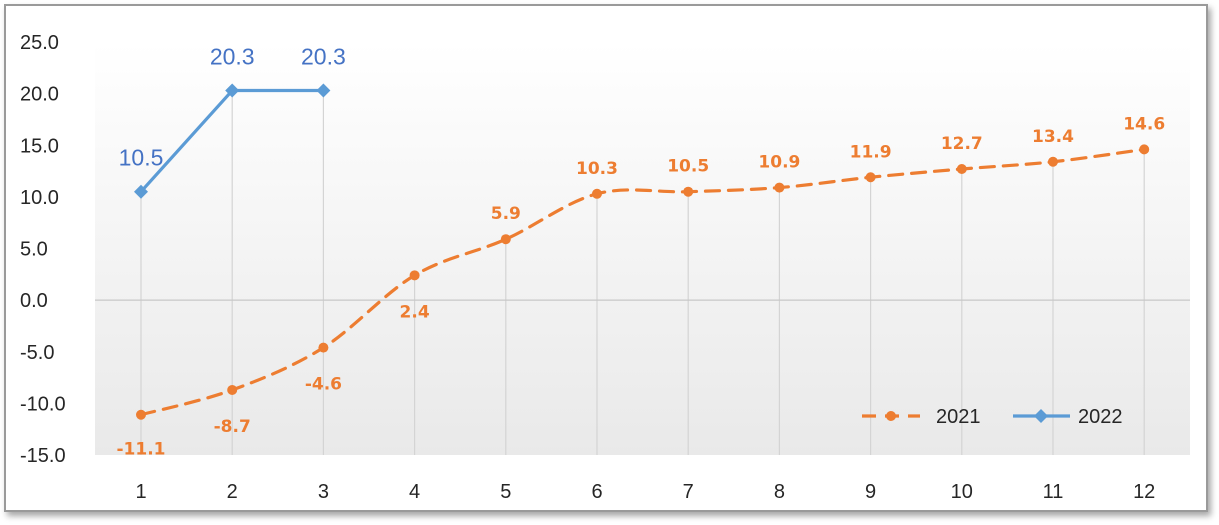  What do you see at coordinates (779, 492) in the screenshot?
I see `x-tick-label: 8` at bounding box center [779, 492].